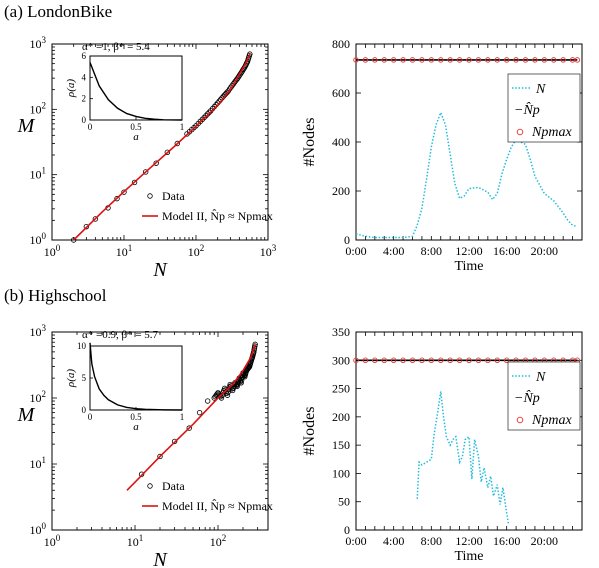 The height and width of the screenshot is (568, 599). I want to click on b-timeseries-y-tick-label: 100, so click(341, 473).